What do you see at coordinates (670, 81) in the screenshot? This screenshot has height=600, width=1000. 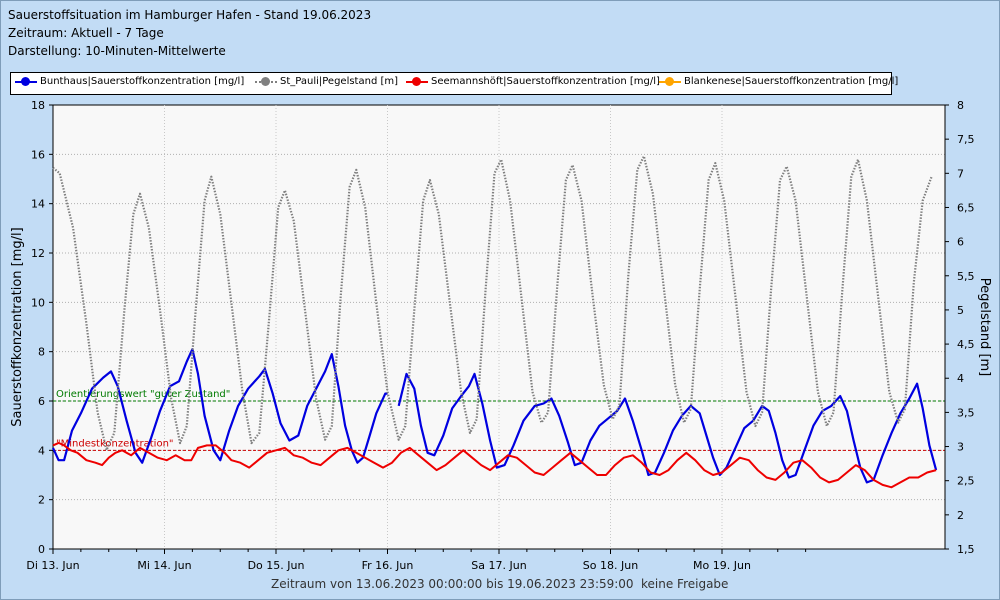 I see `legend-marker-blankenese` at bounding box center [670, 81].